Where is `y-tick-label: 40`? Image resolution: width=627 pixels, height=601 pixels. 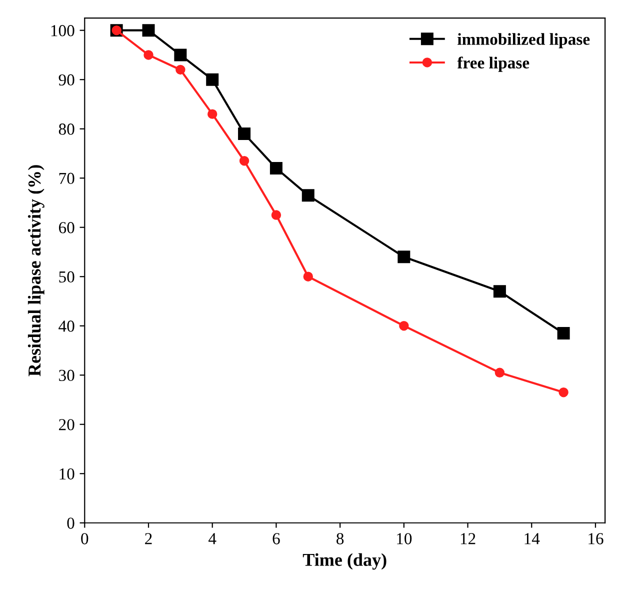 y-tick-label: 40 is located at coordinates (66, 326).